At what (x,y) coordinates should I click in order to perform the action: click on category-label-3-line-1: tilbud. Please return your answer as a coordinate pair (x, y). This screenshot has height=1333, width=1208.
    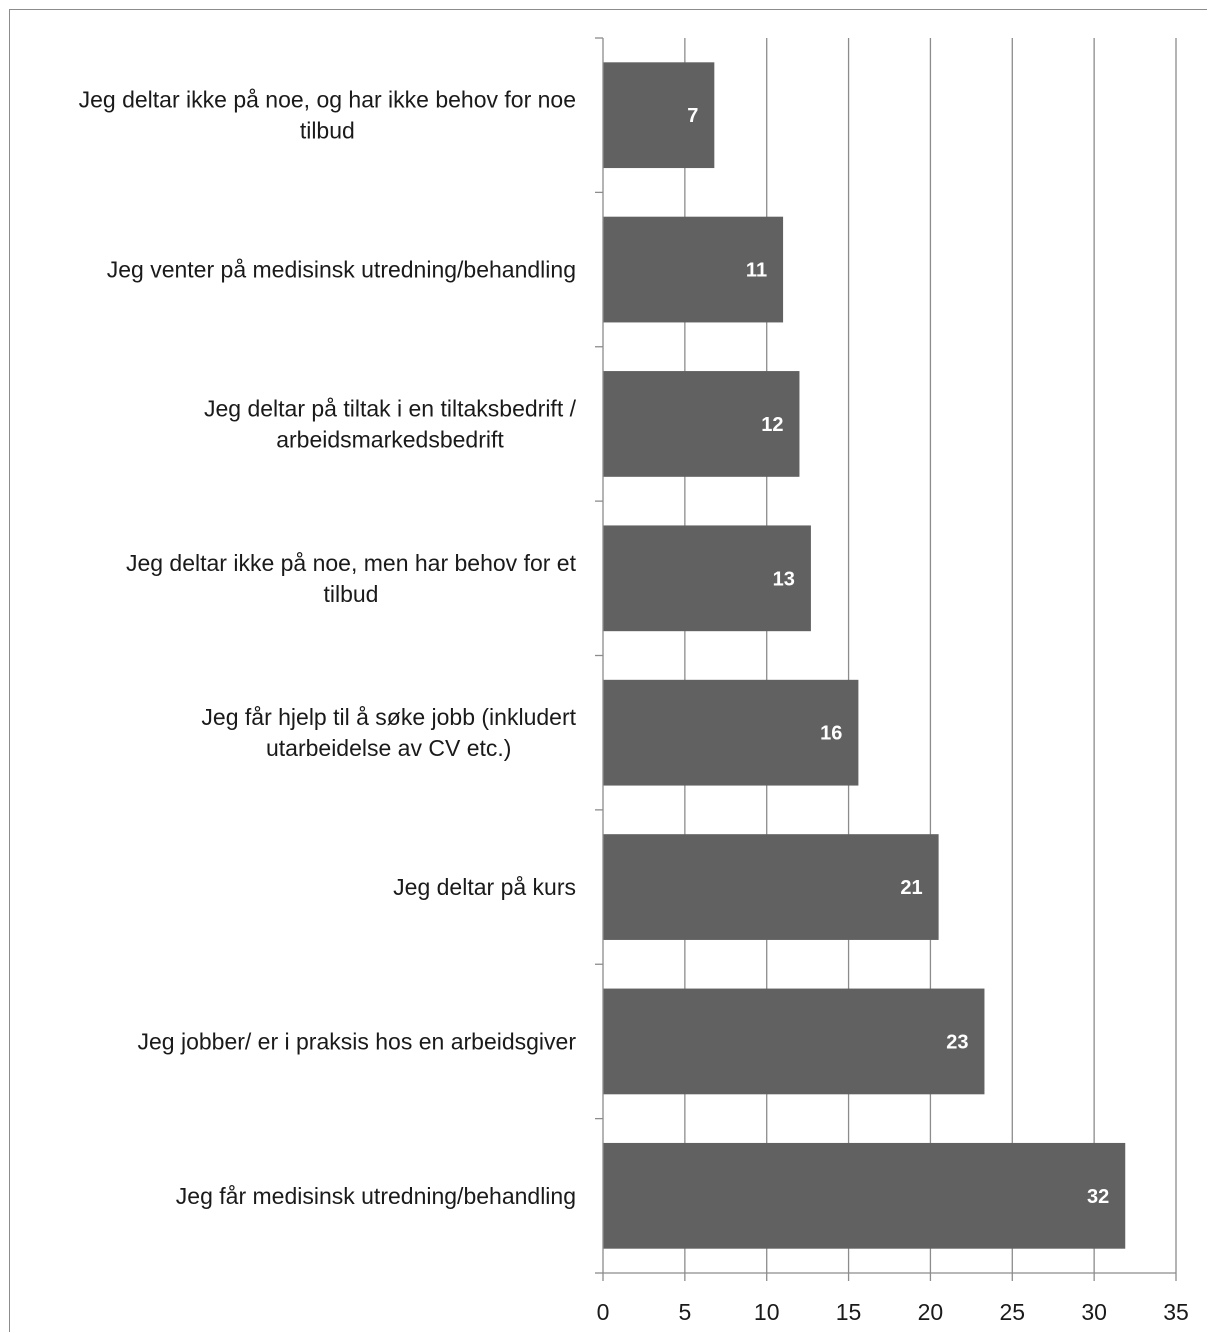
    Looking at the image, I should click on (350, 594).